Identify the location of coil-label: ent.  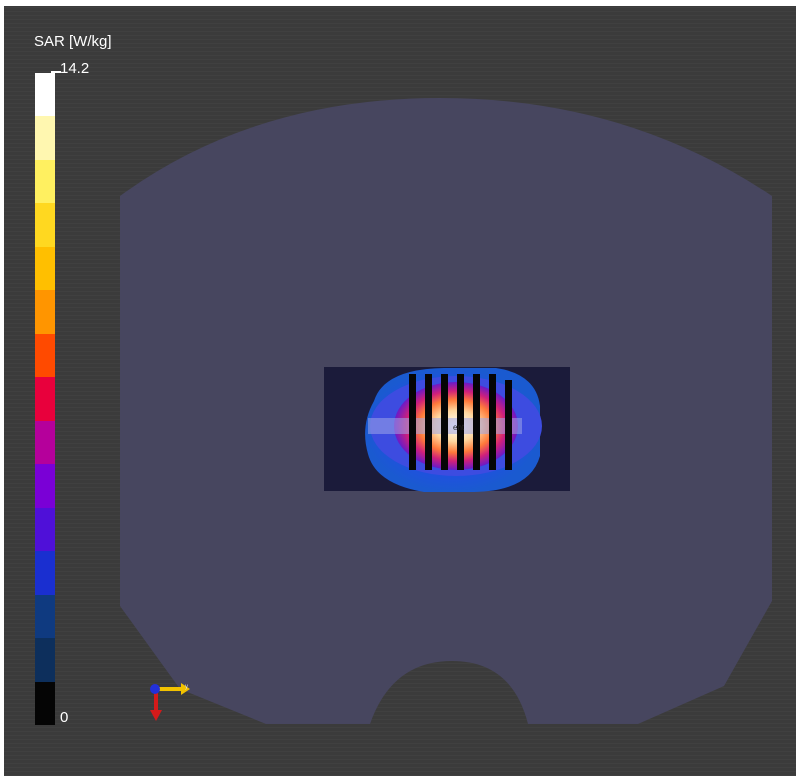
(459, 427).